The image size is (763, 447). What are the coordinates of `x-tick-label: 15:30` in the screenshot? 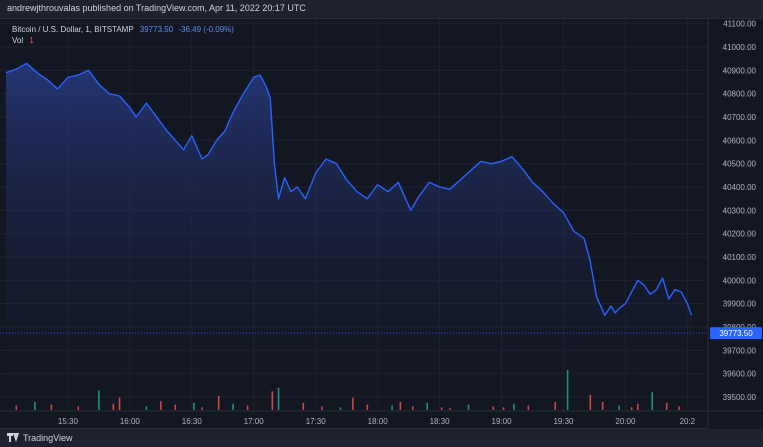 It's located at (68, 421).